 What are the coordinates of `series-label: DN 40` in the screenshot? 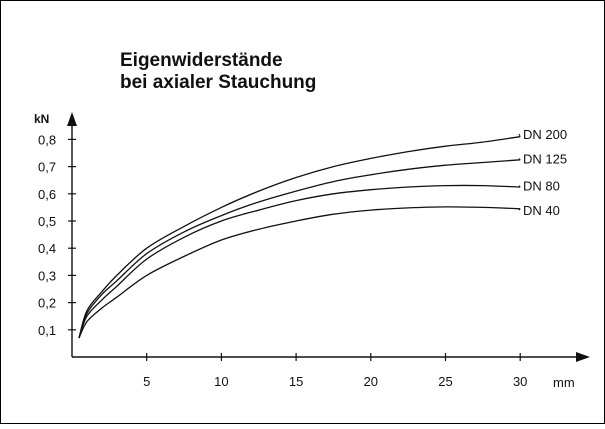 It's located at (541, 210).